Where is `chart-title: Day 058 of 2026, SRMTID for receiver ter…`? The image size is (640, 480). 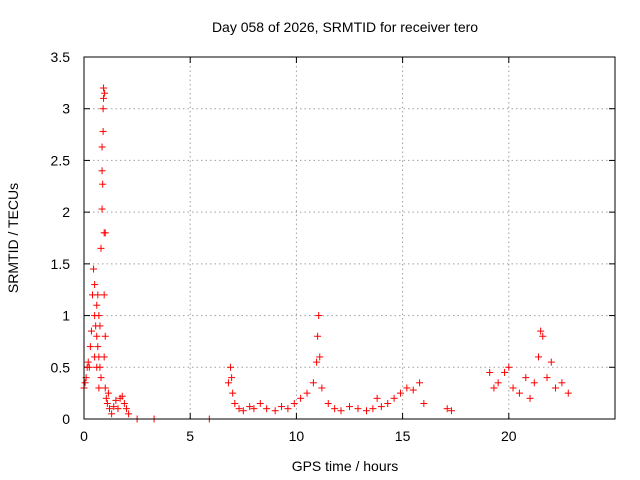
chart-title: Day 058 of 2026, SRMTID for receiver ter… is located at coordinates (345, 27).